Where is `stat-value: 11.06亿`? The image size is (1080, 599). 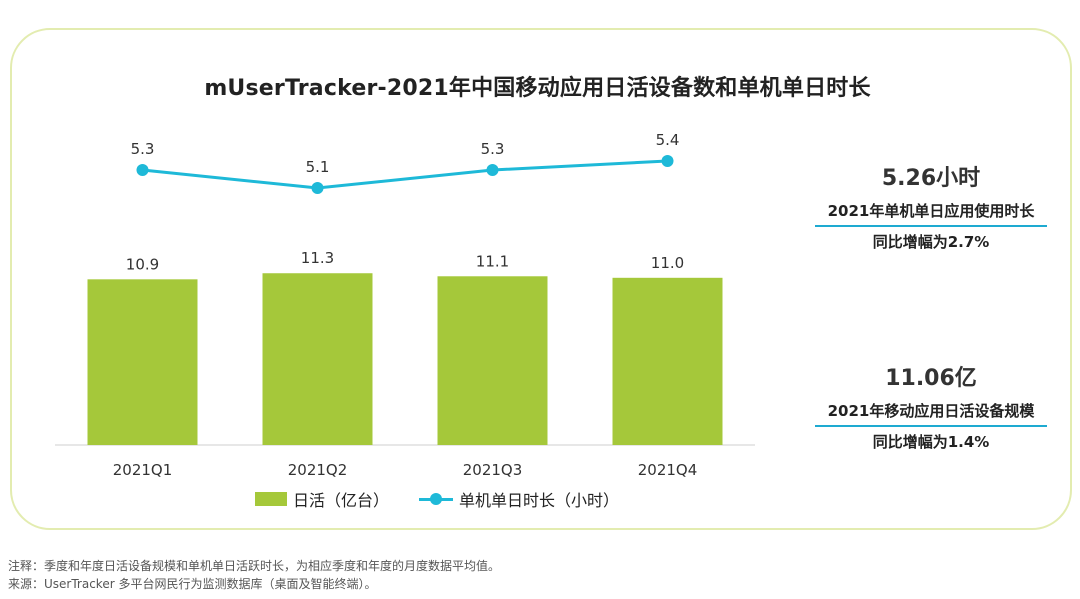
stat-value: 11.06亿 is located at coordinates (931, 378).